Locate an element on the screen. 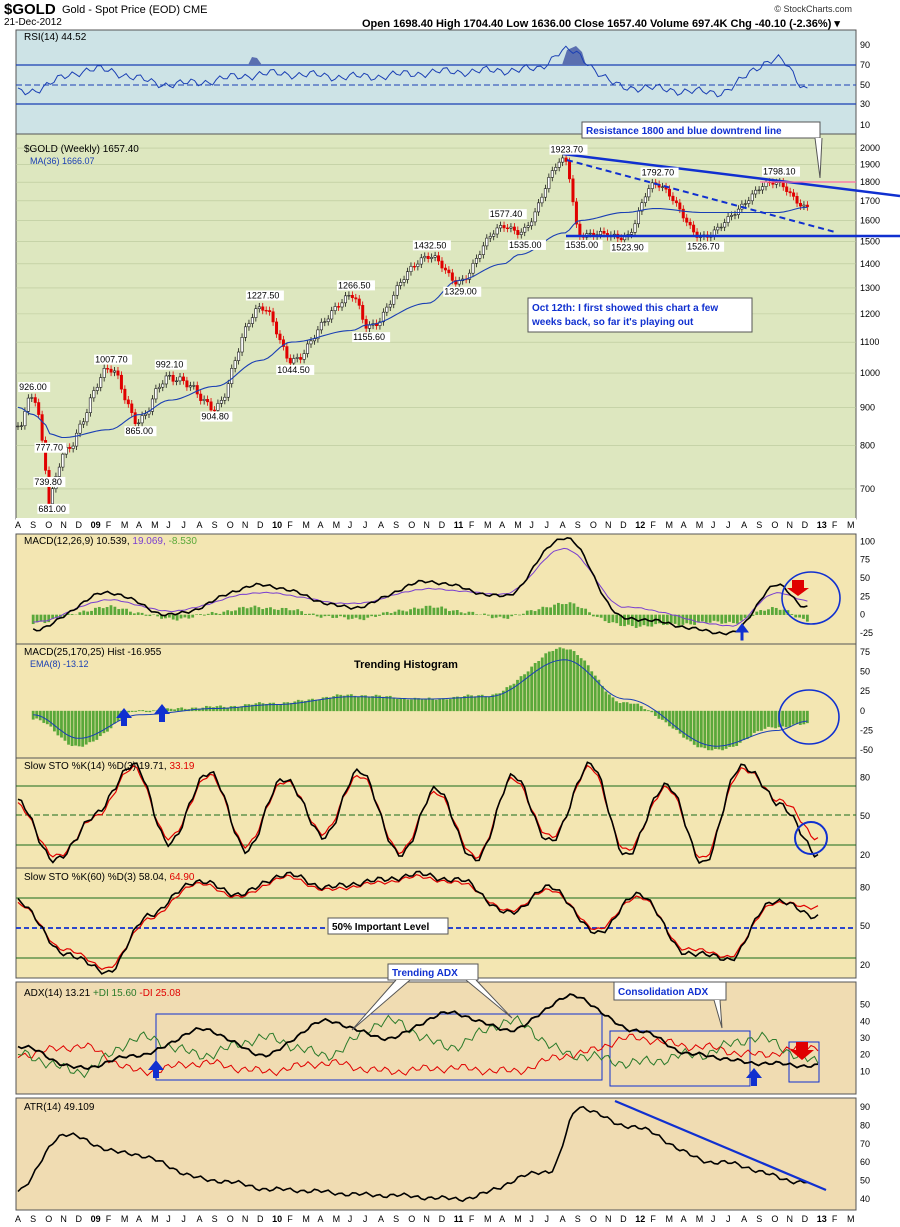  trending-adx-box is located at coordinates (379, 1047).